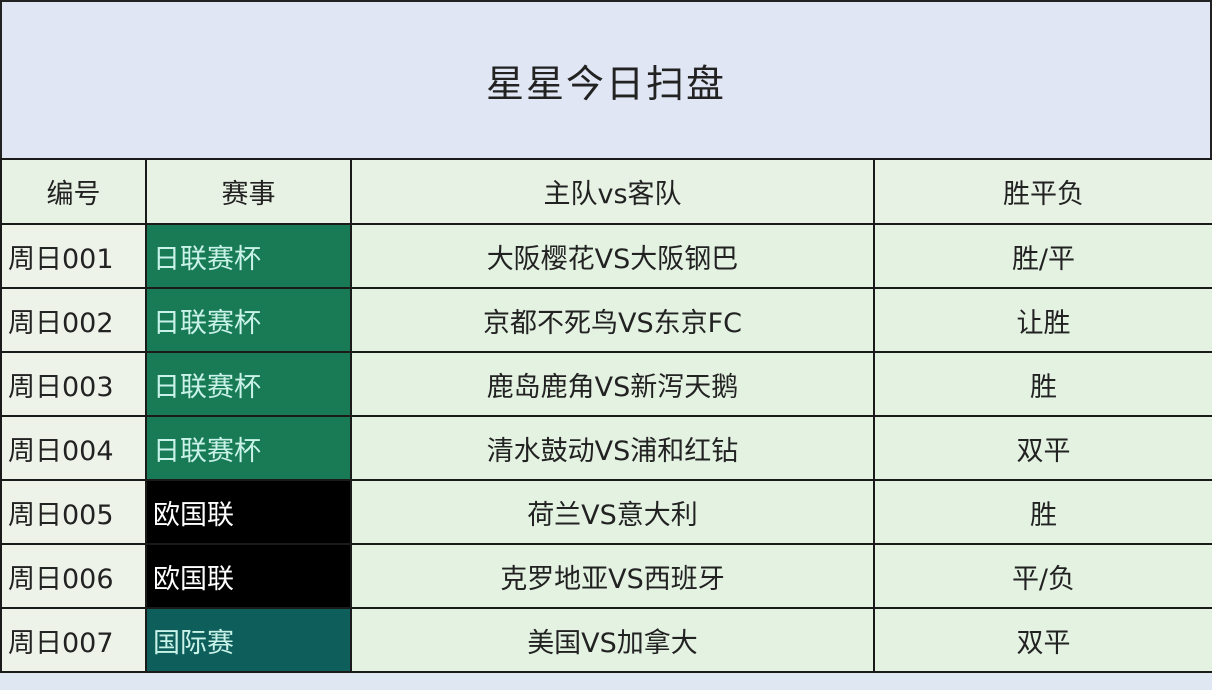 This screenshot has height=690, width=1212. What do you see at coordinates (73, 512) in the screenshot?
I see `row-id: 周日005` at bounding box center [73, 512].